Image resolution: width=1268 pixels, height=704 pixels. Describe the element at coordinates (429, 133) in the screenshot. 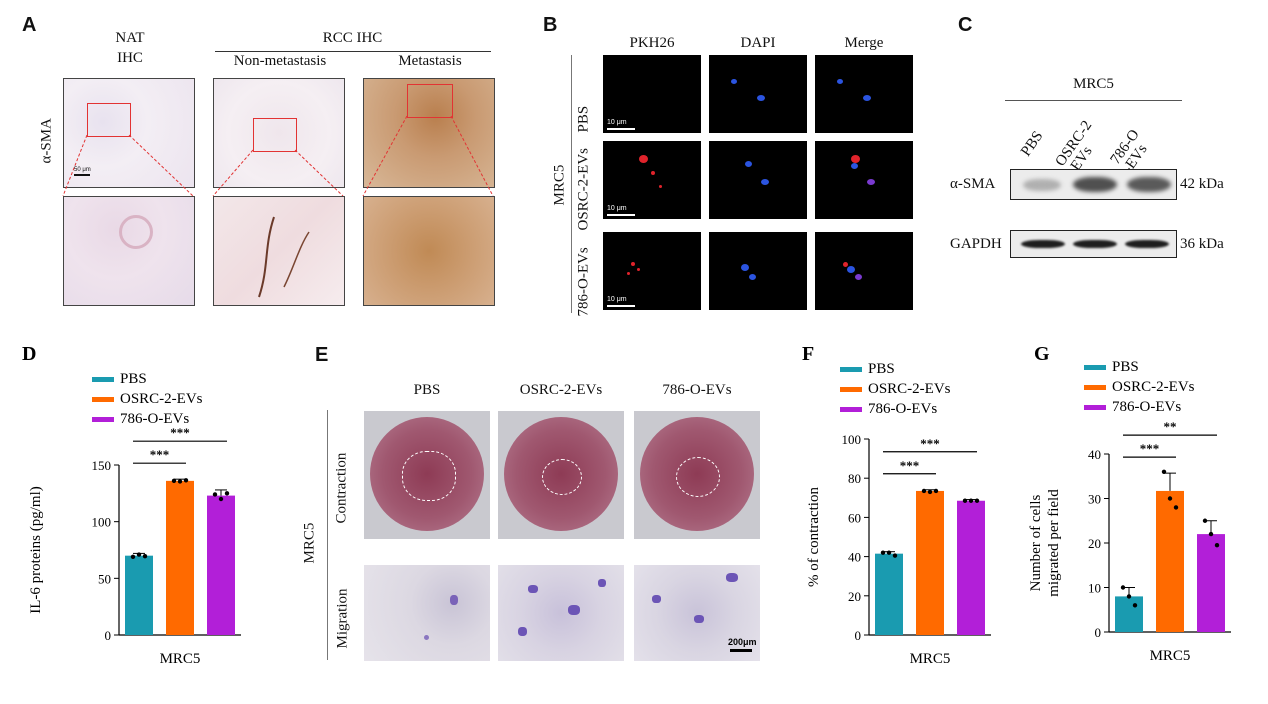

I see `ihc-met-lowmag` at that location.